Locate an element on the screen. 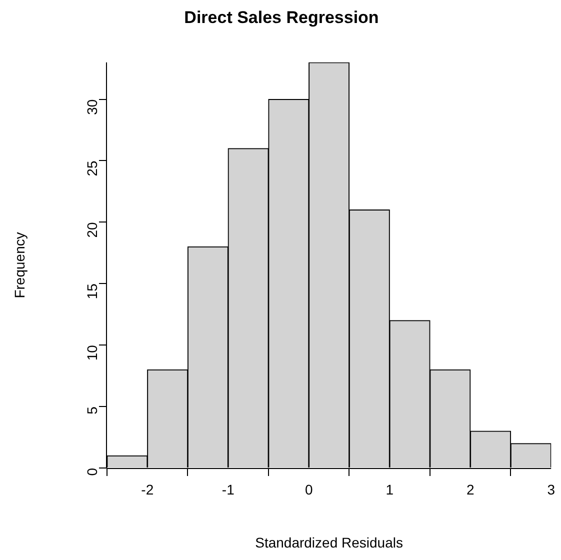 Image resolution: width=561 pixels, height=560 pixels. x-tick-label: 3 is located at coordinates (551, 489).